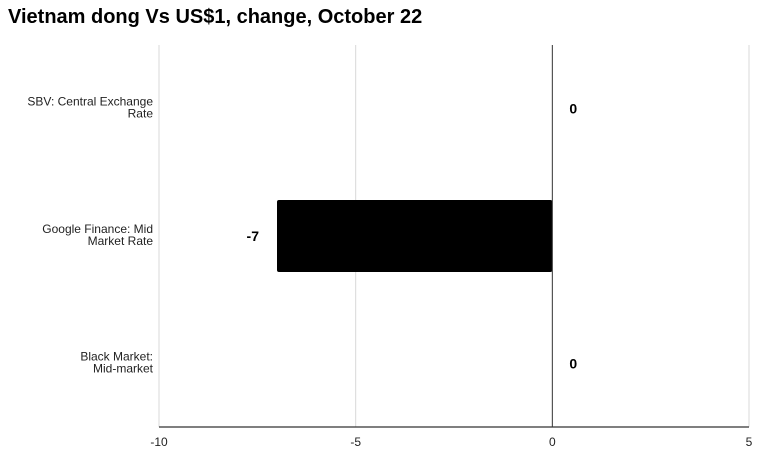  Describe the element at coordinates (215, 17) in the screenshot. I see `chart-title: Vietnam dong Vs US$1, change, October 22` at that location.